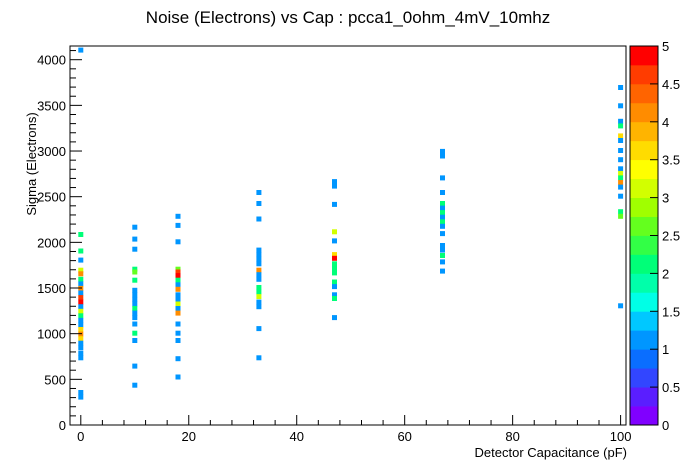 The height and width of the screenshot is (472, 696). I want to click on y-tick-label: 1500, so click(51, 288).